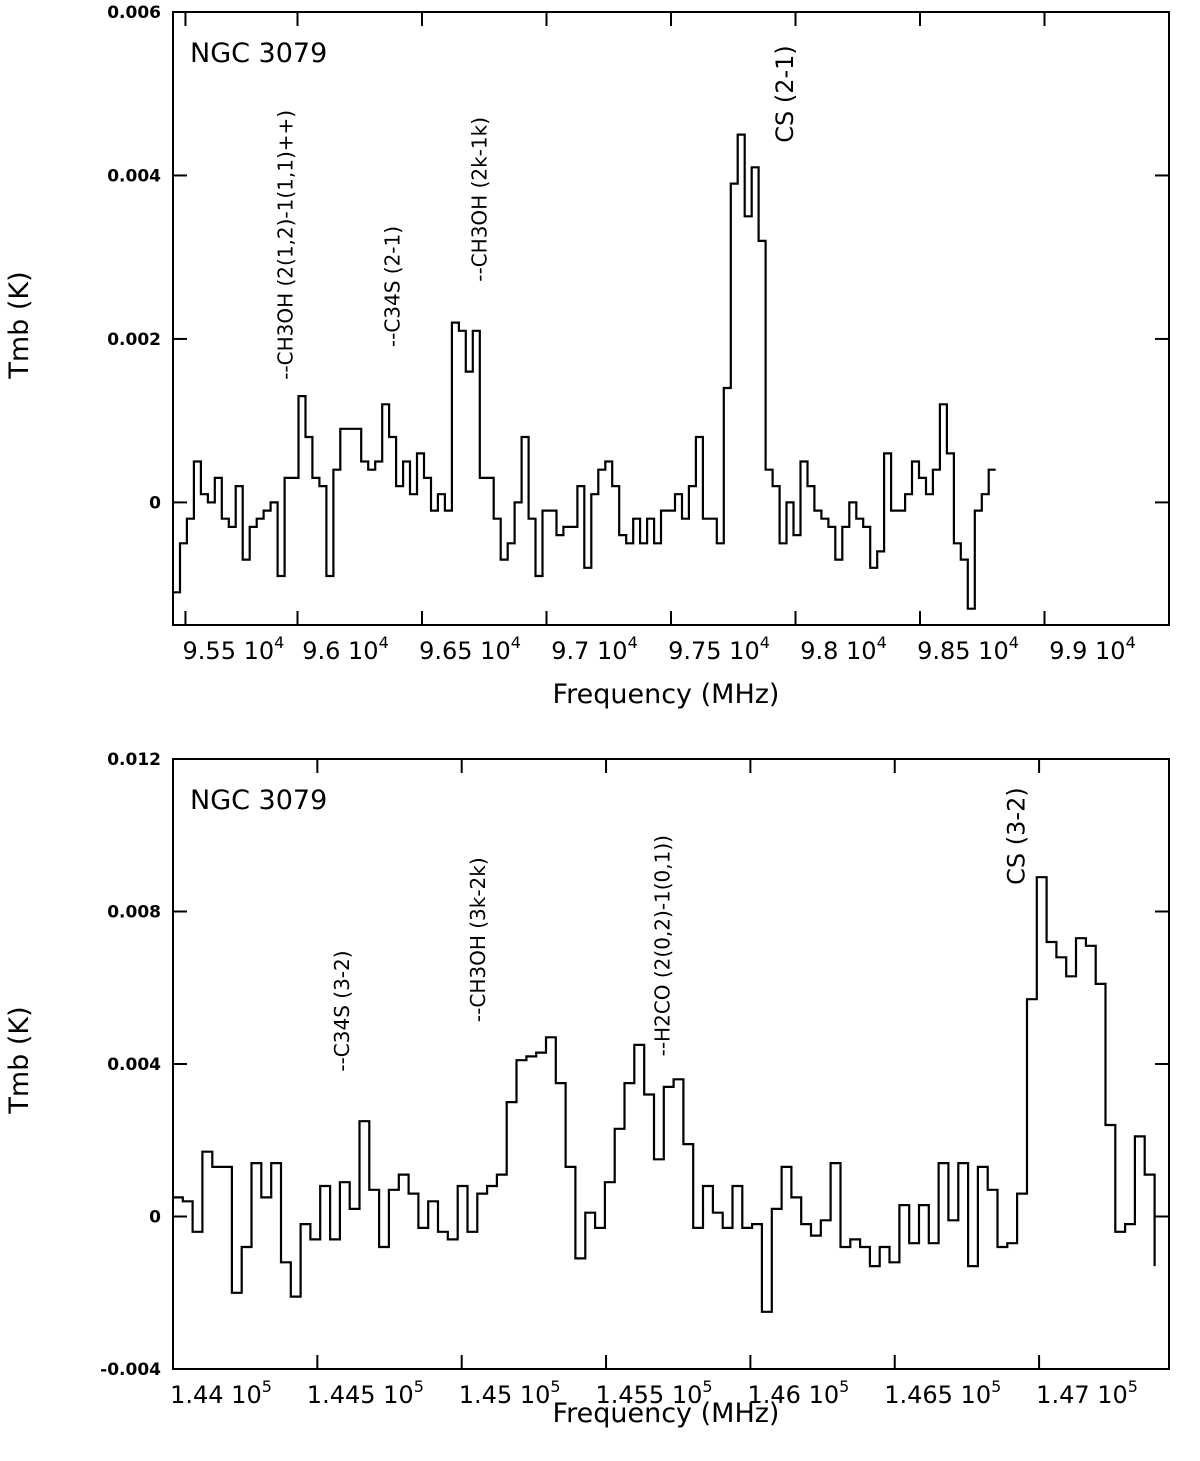 The width and height of the screenshot is (1200, 1461). What do you see at coordinates (134, 913) in the screenshot?
I see `y-tick-label: 0.008` at bounding box center [134, 913].